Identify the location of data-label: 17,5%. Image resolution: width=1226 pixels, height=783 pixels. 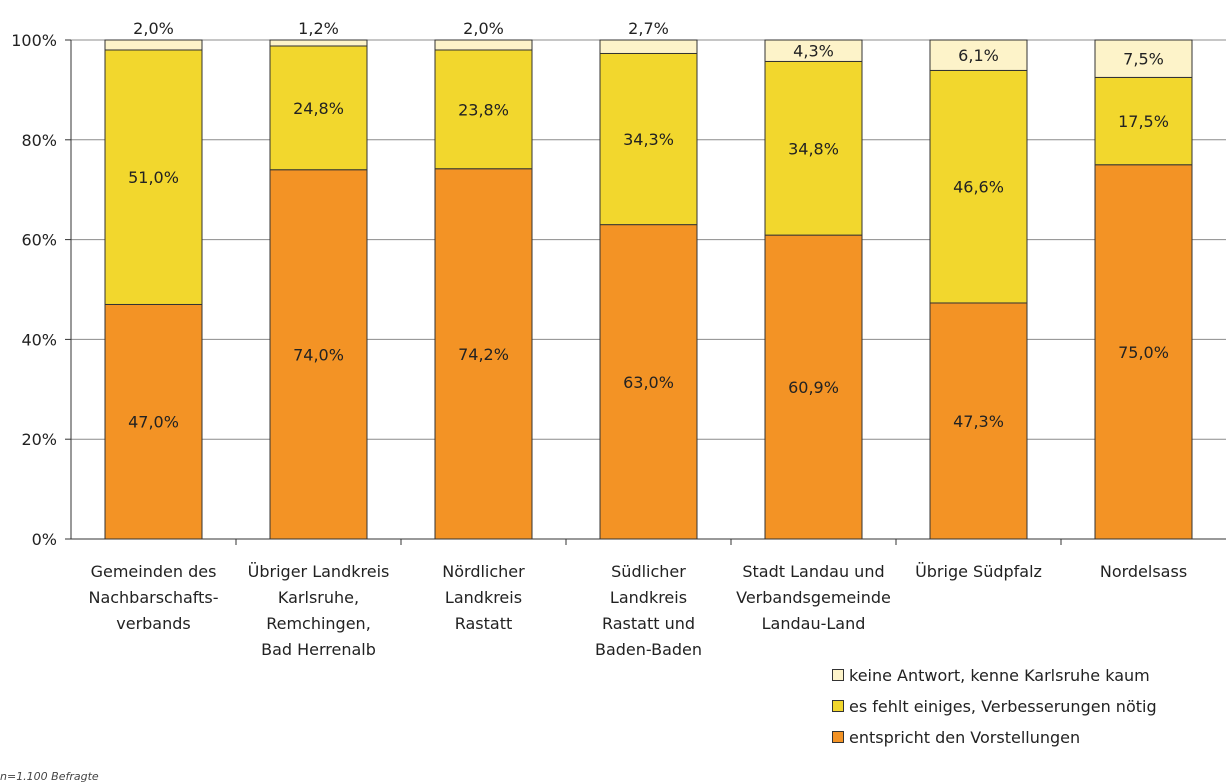
(1143, 121).